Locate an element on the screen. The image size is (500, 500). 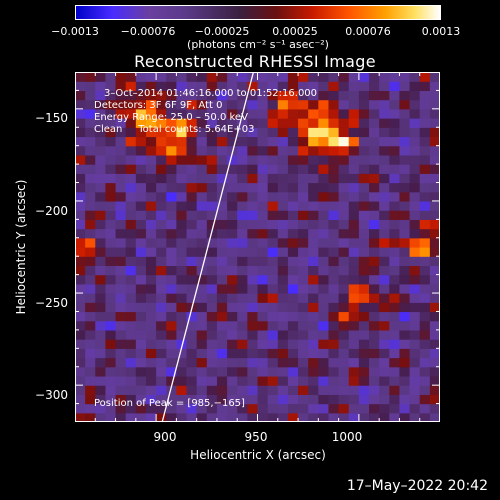
y-axis-label: Heliocentric Y (arcsec) is located at coordinates (21, 247).